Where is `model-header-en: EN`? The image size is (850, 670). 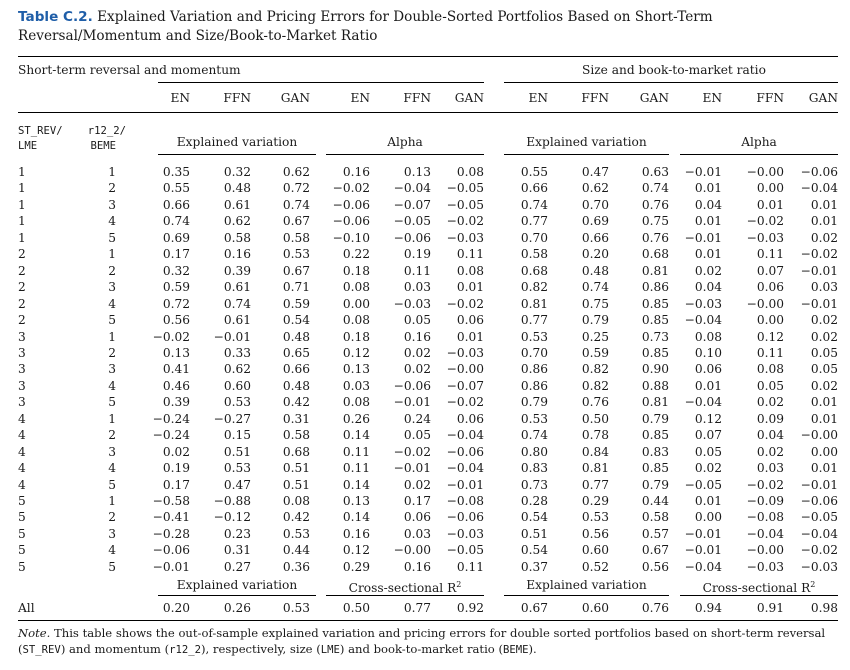 model-header-en: EN is located at coordinates (712, 98).